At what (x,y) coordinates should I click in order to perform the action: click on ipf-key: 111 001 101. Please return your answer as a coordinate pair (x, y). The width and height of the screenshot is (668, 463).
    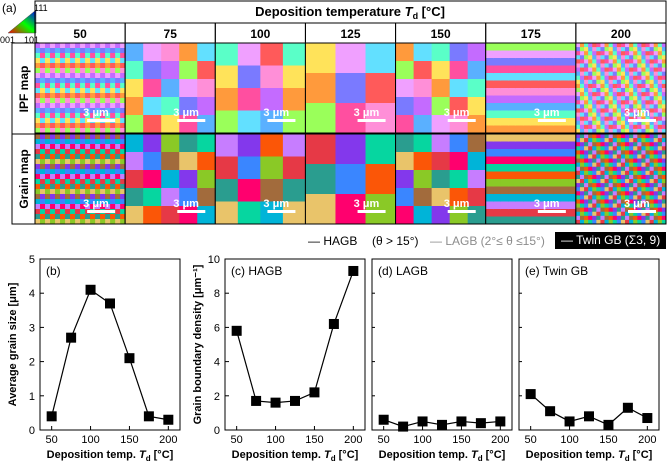
    Looking at the image, I should click on (24, 24).